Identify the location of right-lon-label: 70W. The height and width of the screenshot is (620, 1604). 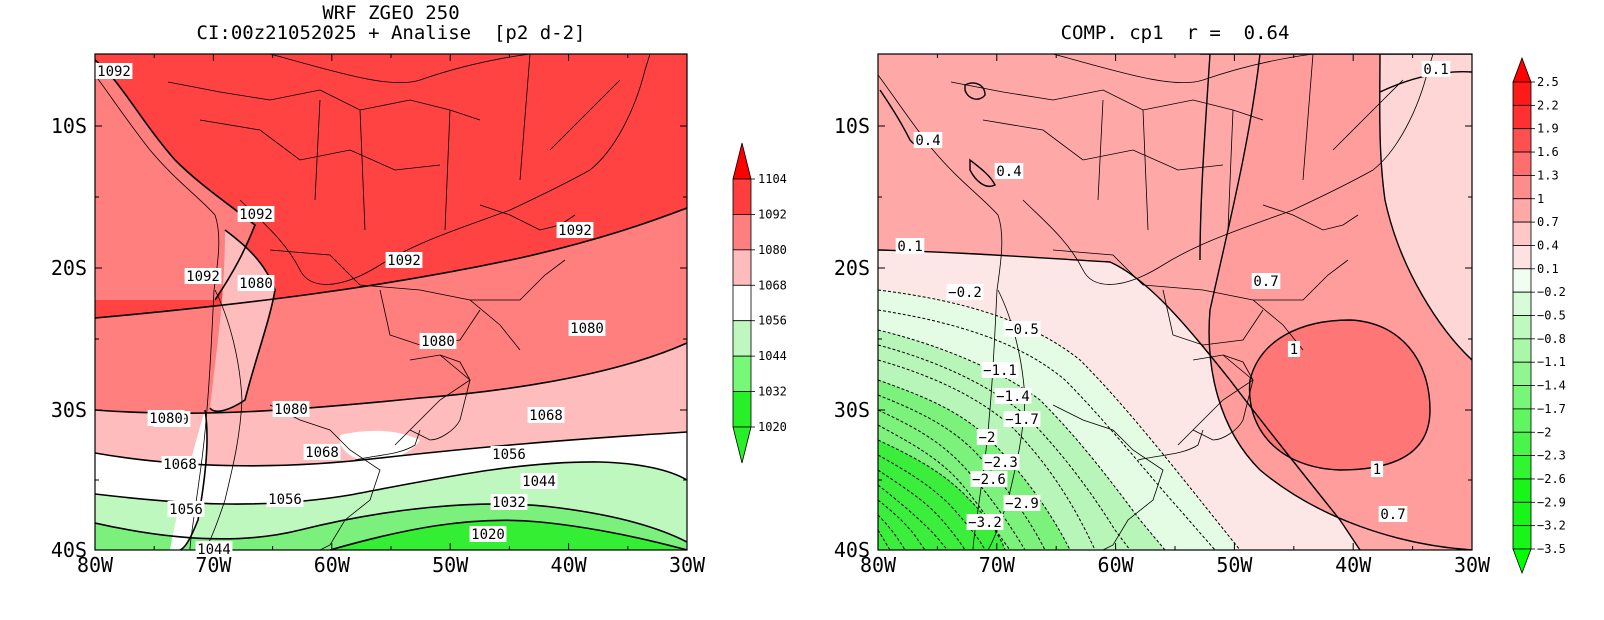
(997, 565).